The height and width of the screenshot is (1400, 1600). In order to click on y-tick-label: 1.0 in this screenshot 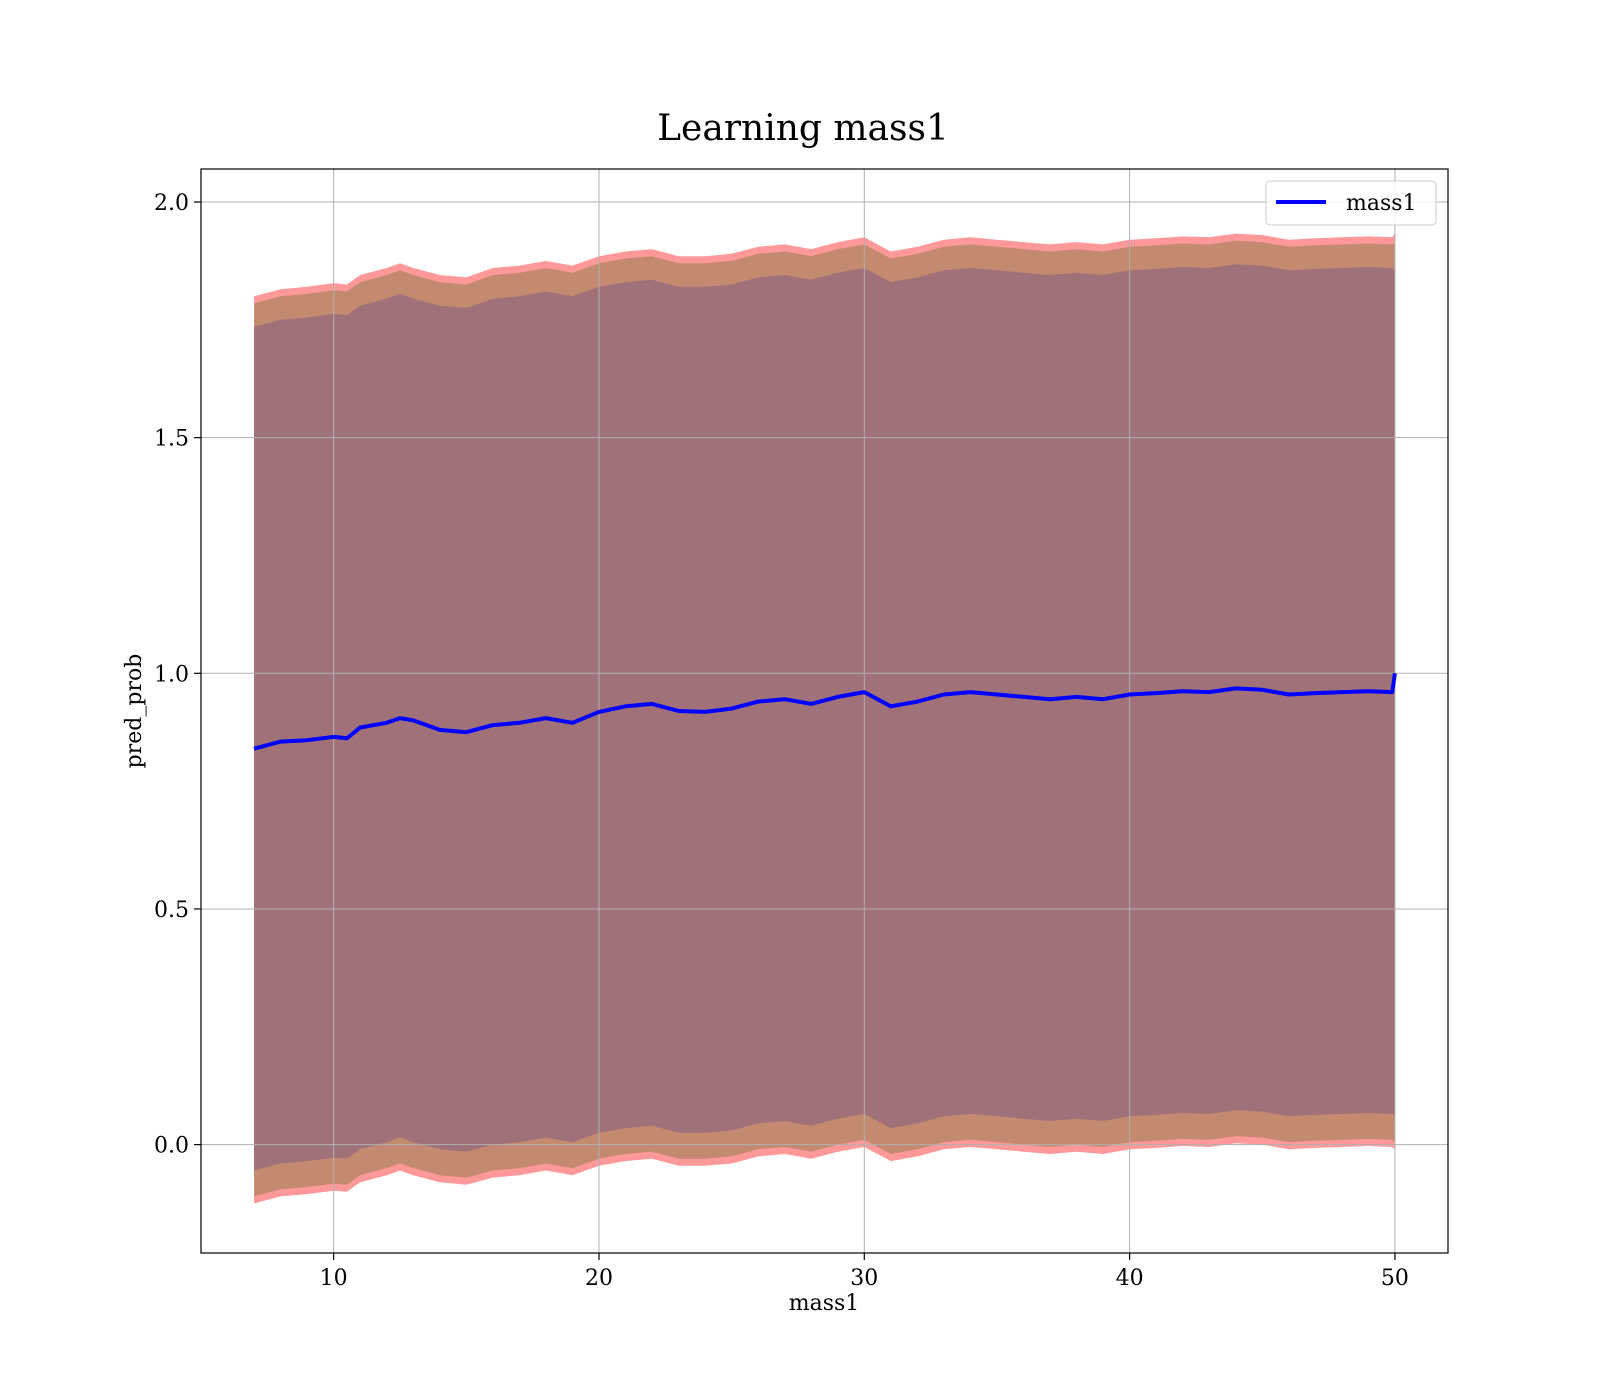, I will do `click(171, 674)`.